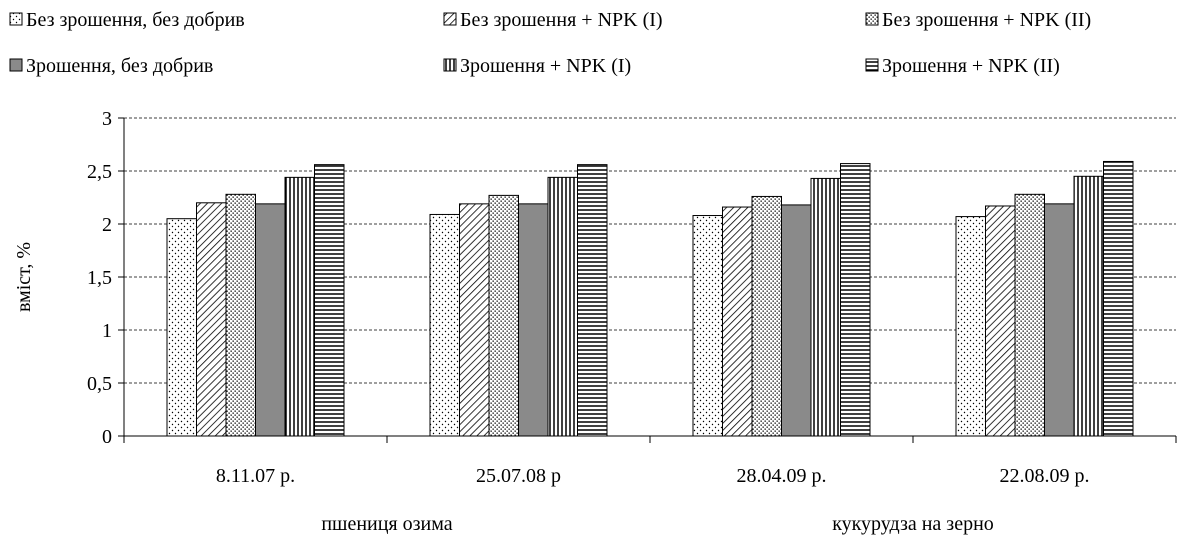 The image size is (1200, 537). I want to click on legend-label: Без зрошення + NPK (I), so click(561, 20).